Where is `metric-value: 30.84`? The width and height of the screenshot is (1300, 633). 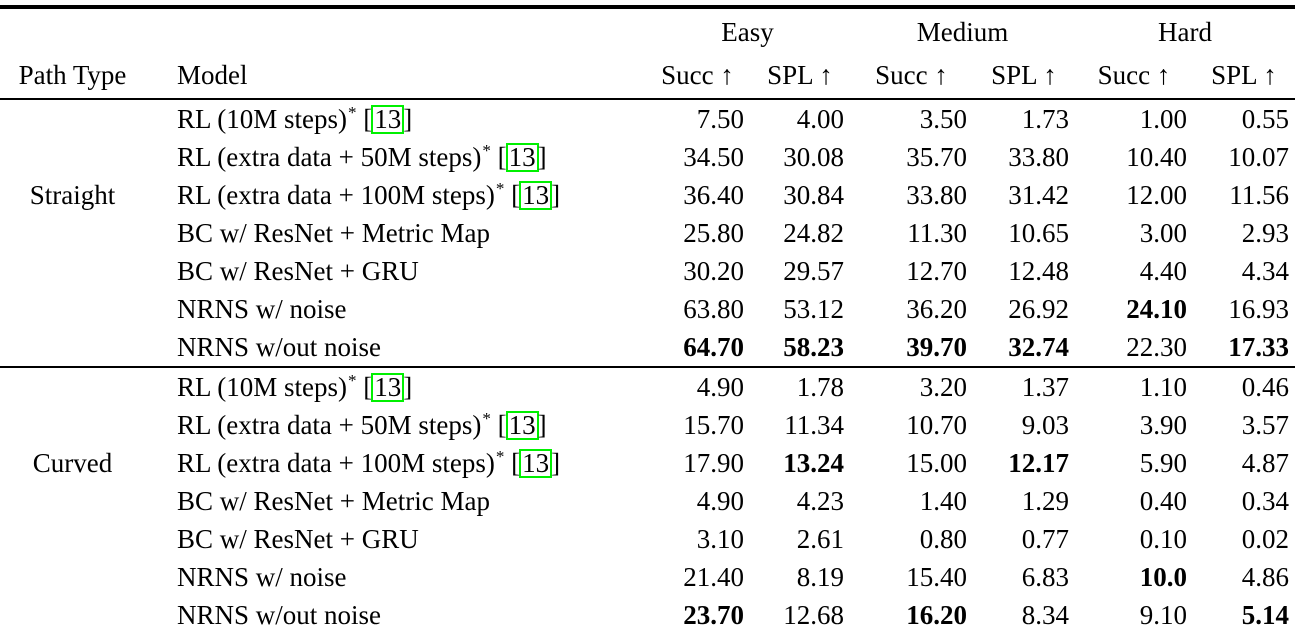 metric-value: 30.84 is located at coordinates (814, 194).